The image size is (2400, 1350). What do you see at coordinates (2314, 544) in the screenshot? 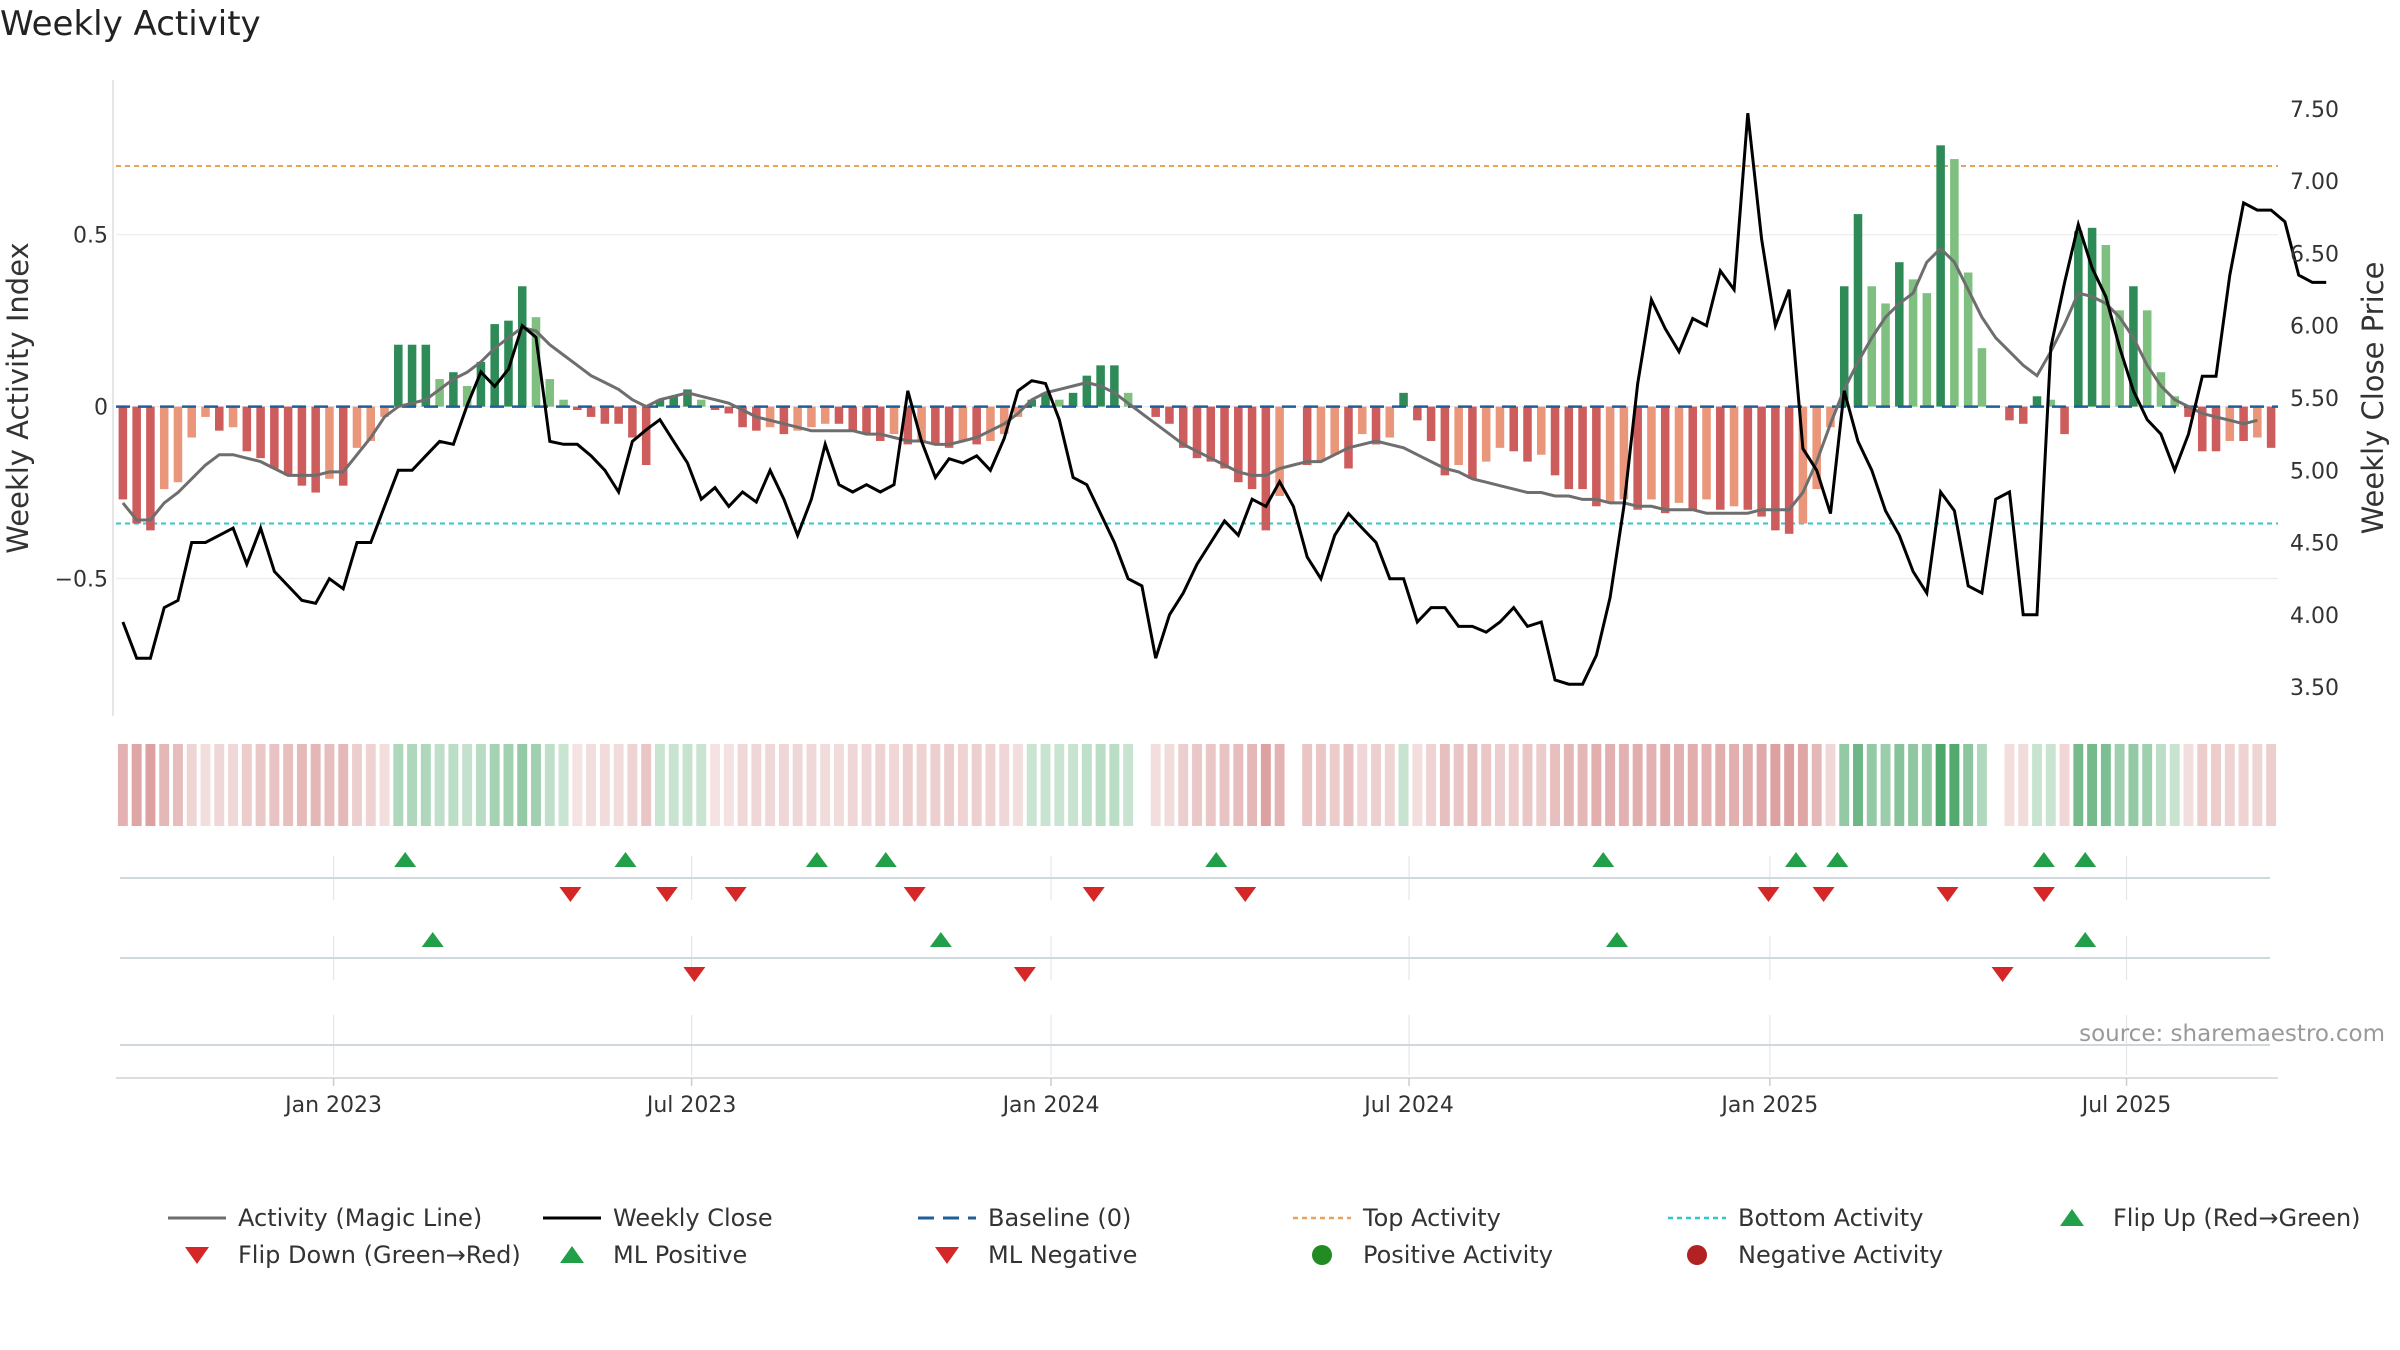
I see `y2-tick-label: 4.50` at bounding box center [2314, 544].